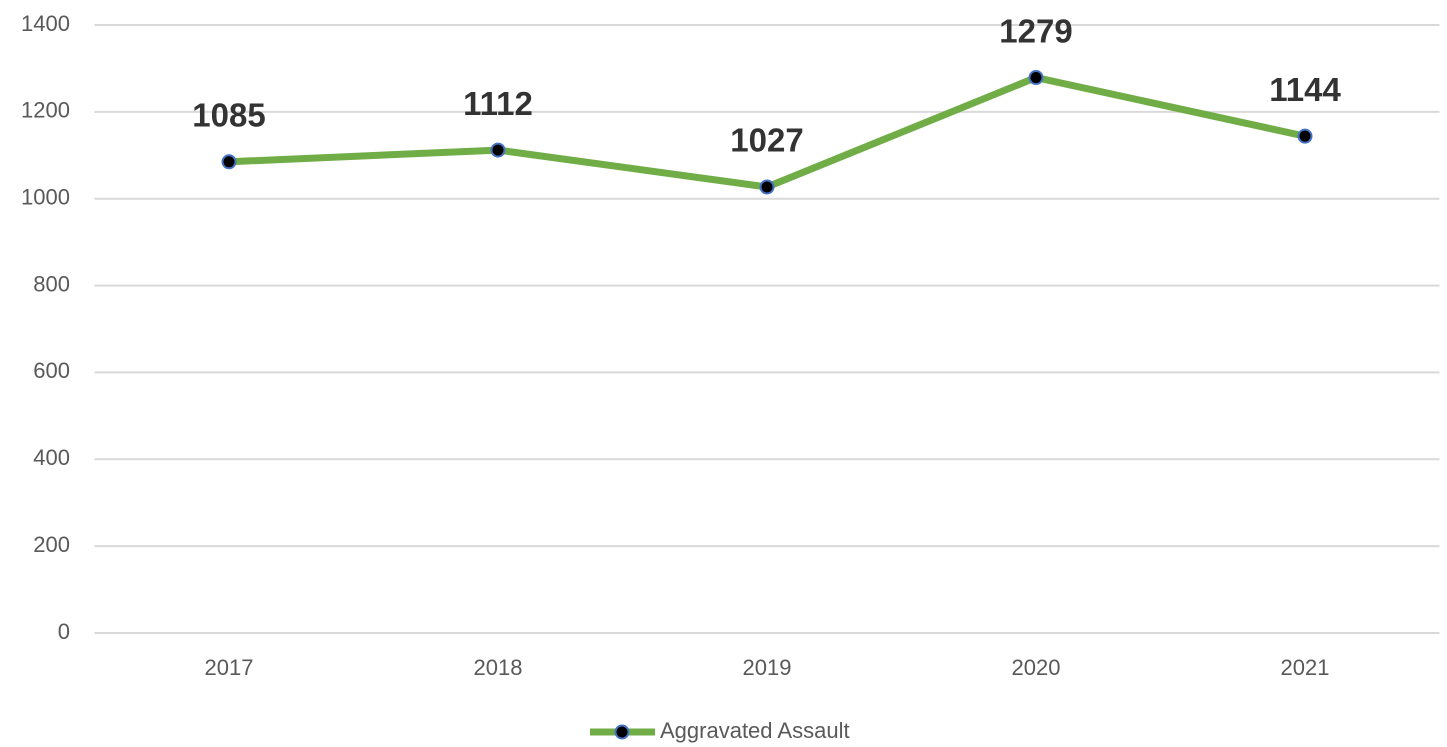  What do you see at coordinates (51, 457) in the screenshot?
I see `y-tick-label: 400` at bounding box center [51, 457].